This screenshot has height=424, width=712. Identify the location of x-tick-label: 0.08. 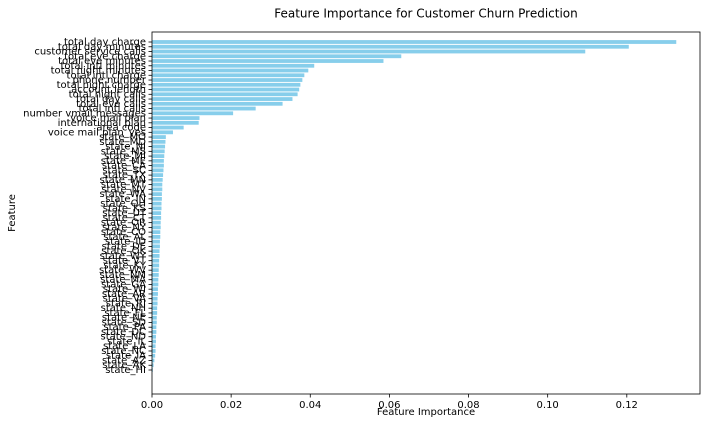
(468, 405).